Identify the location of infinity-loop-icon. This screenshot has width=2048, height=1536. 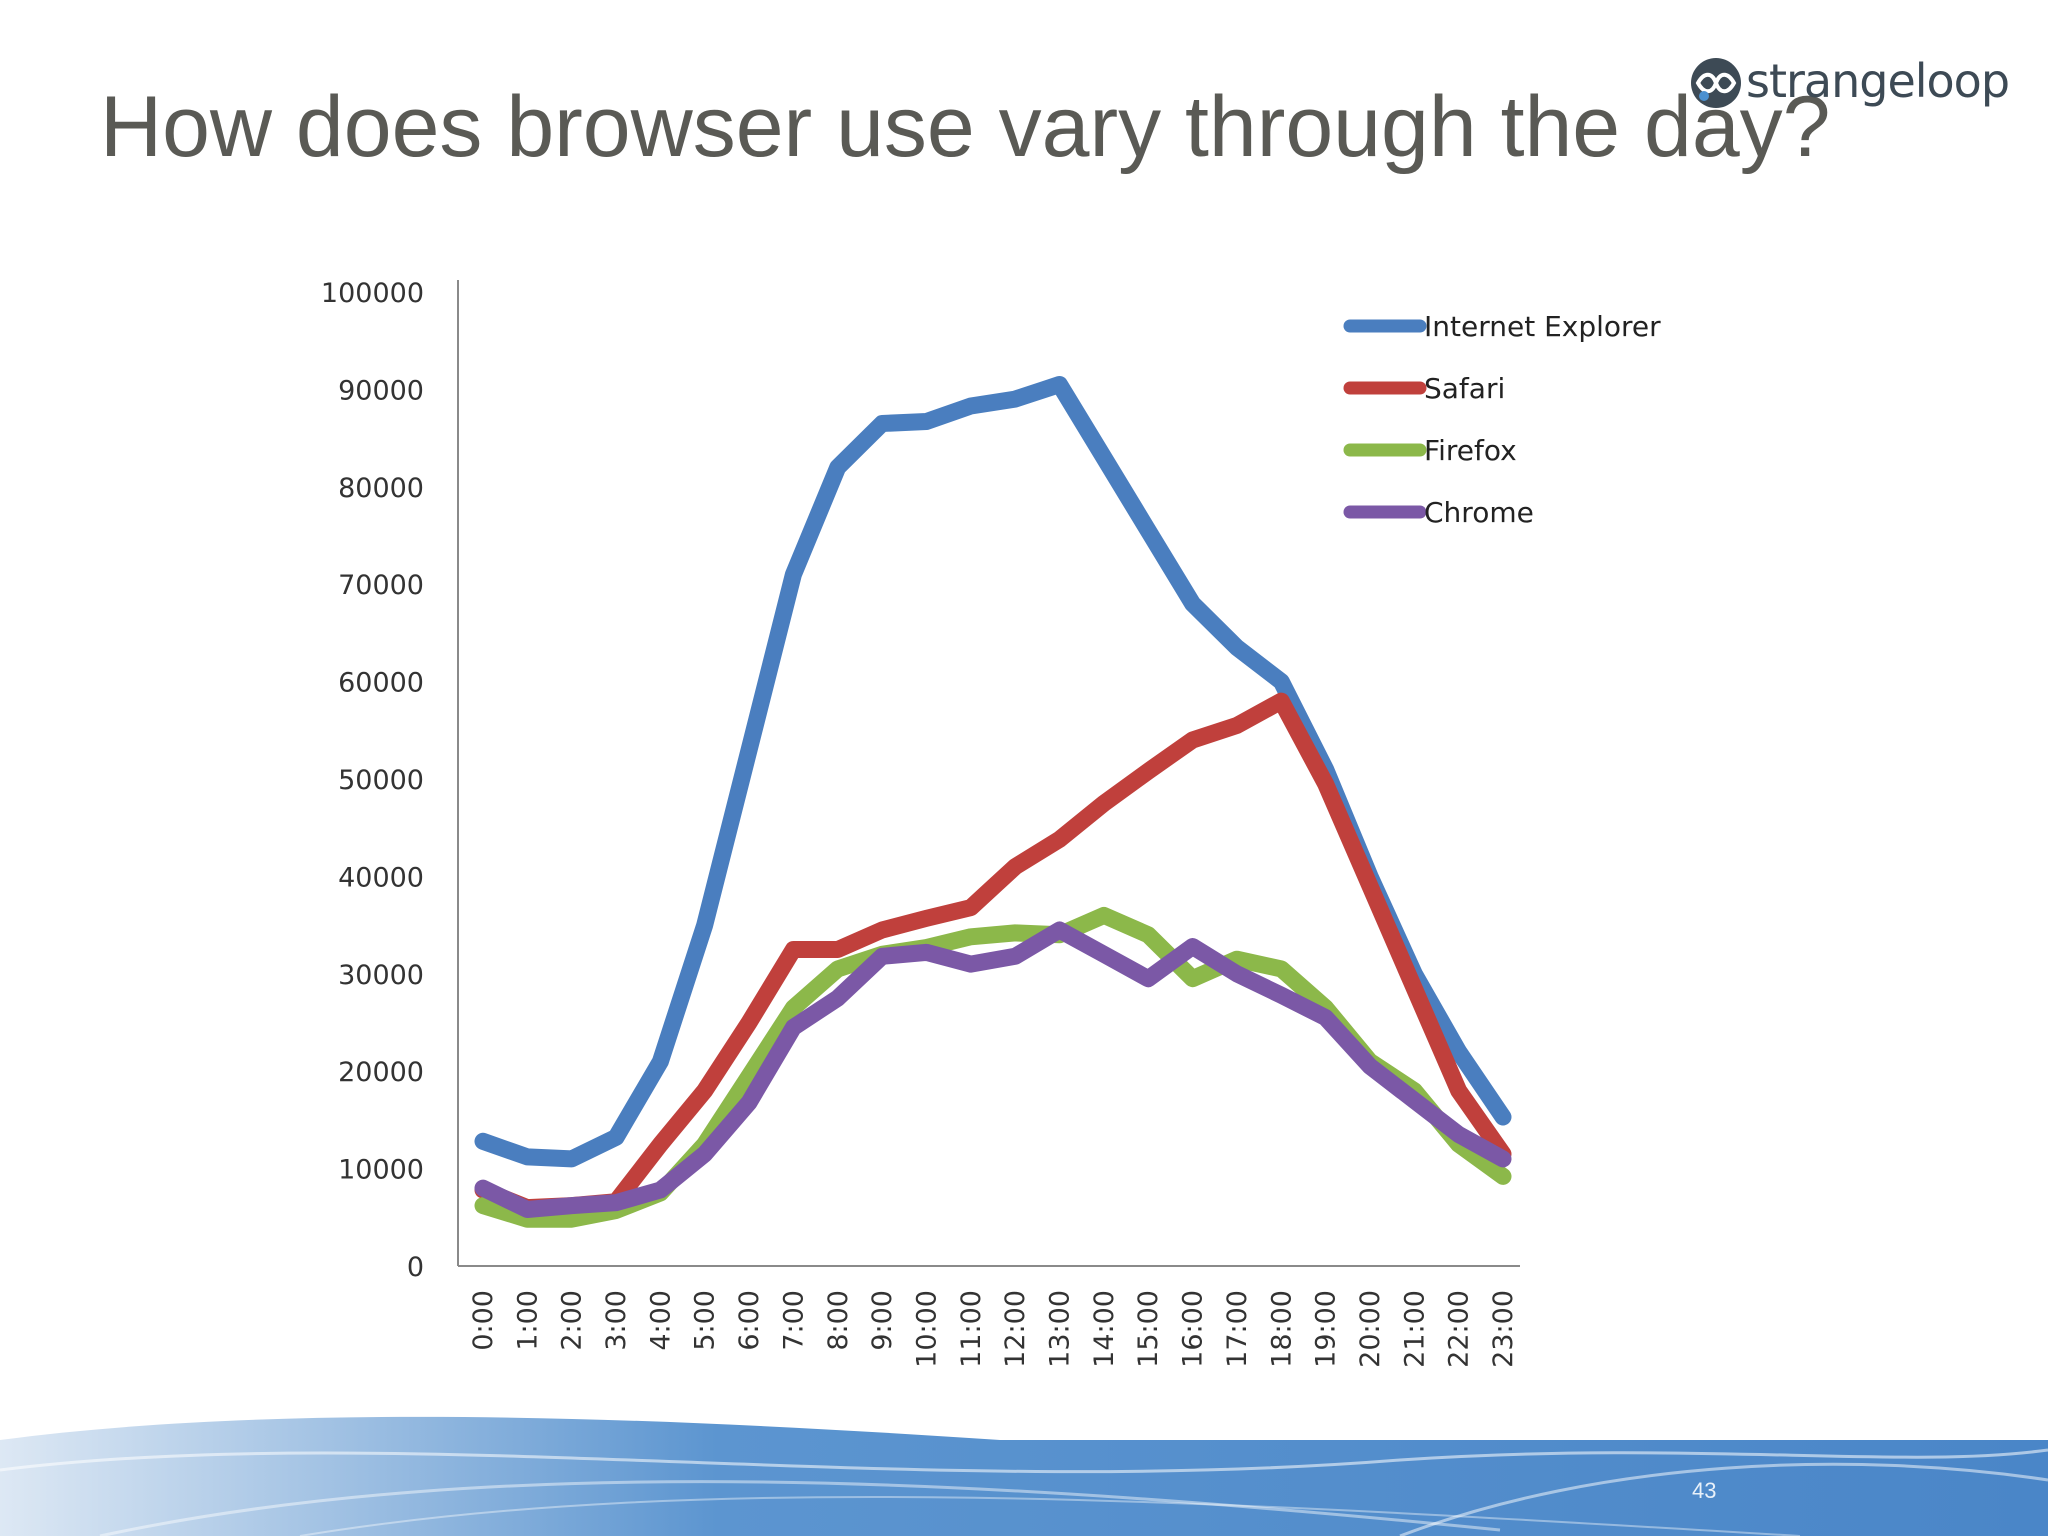
(1716, 83).